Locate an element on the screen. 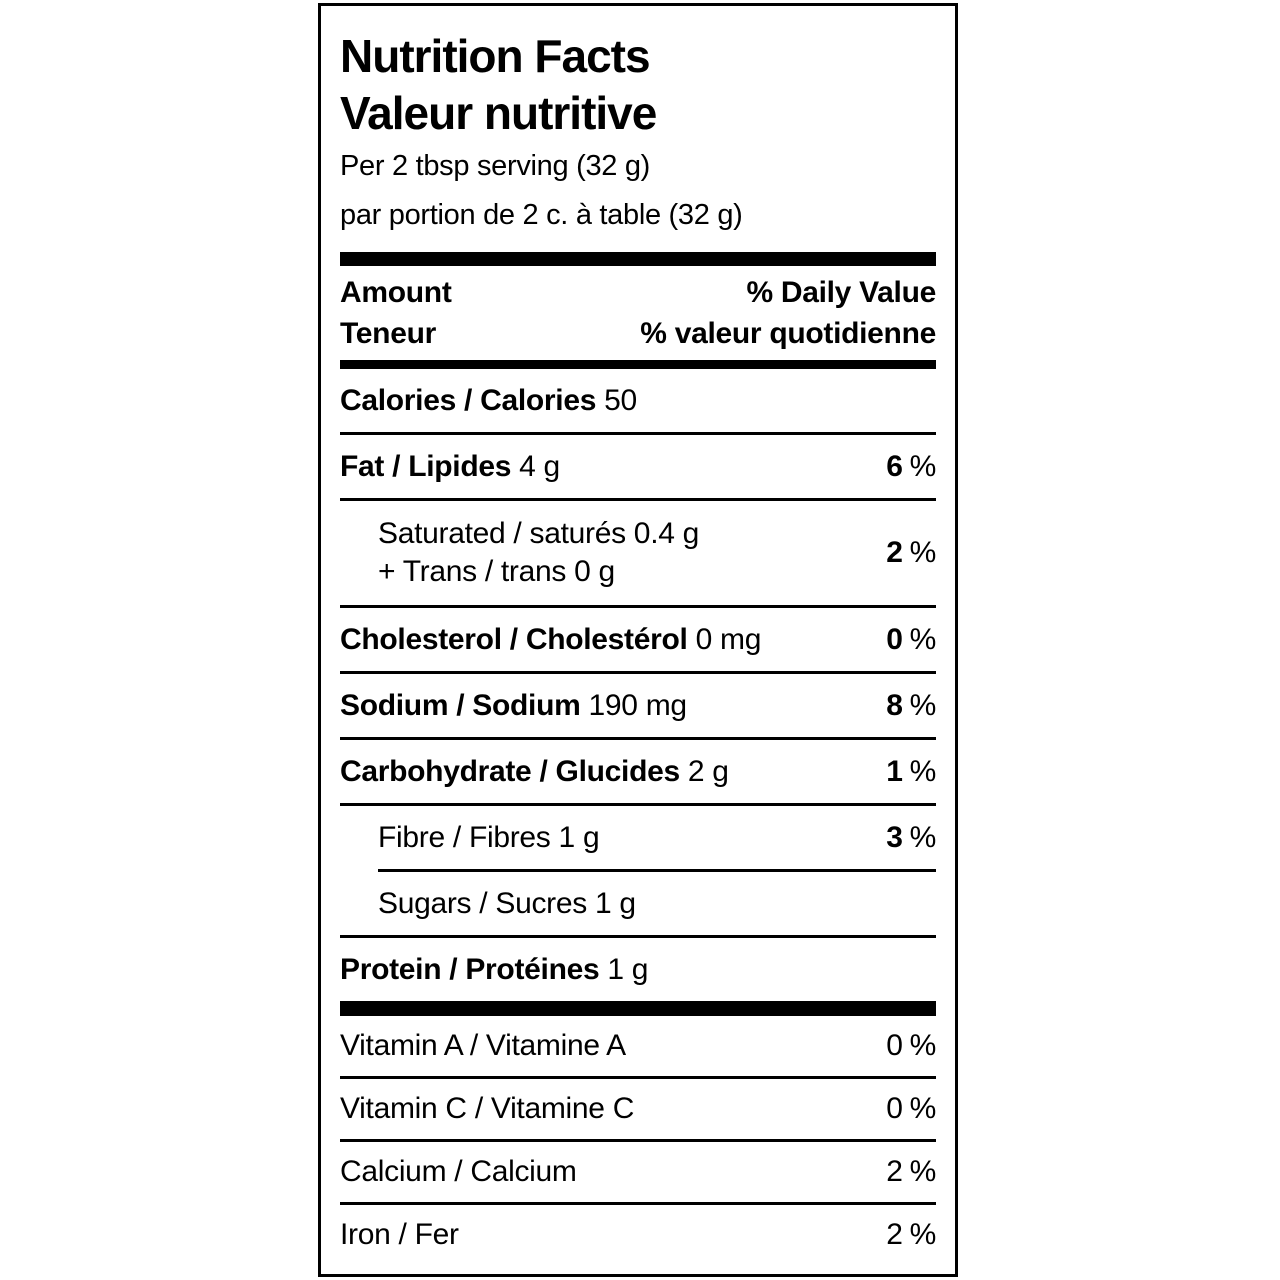  iron-label: Iron / Fer is located at coordinates (399, 1234).